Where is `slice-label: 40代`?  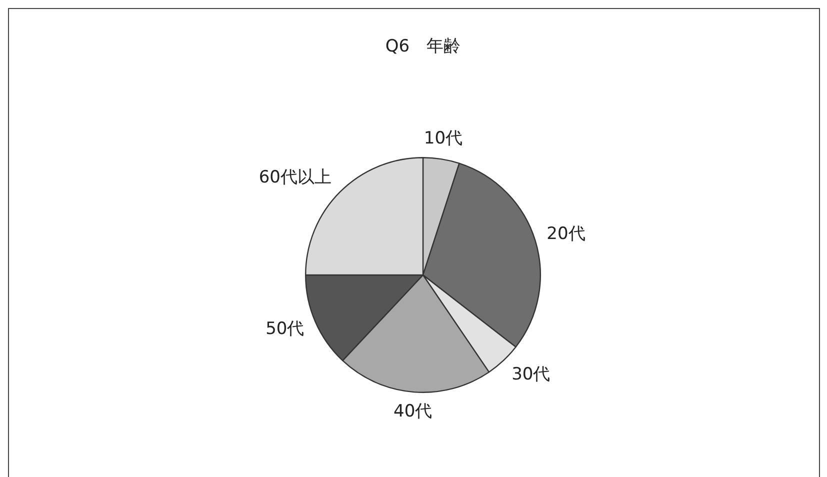 slice-label: 40代 is located at coordinates (413, 411).